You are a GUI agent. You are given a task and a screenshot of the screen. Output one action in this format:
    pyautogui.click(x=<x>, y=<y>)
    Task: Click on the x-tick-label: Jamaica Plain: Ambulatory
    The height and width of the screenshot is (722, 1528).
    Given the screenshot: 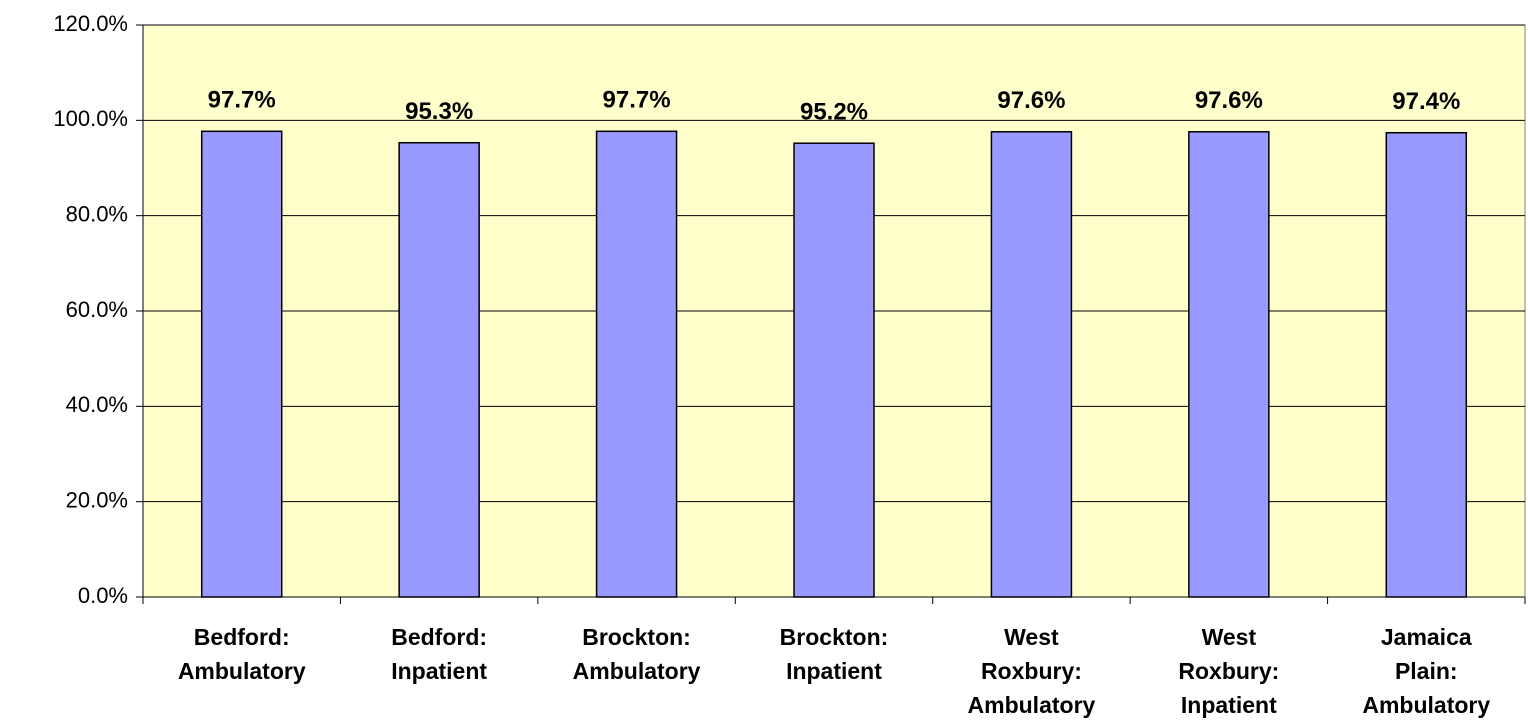 What is the action you would take?
    pyautogui.click(x=1426, y=671)
    